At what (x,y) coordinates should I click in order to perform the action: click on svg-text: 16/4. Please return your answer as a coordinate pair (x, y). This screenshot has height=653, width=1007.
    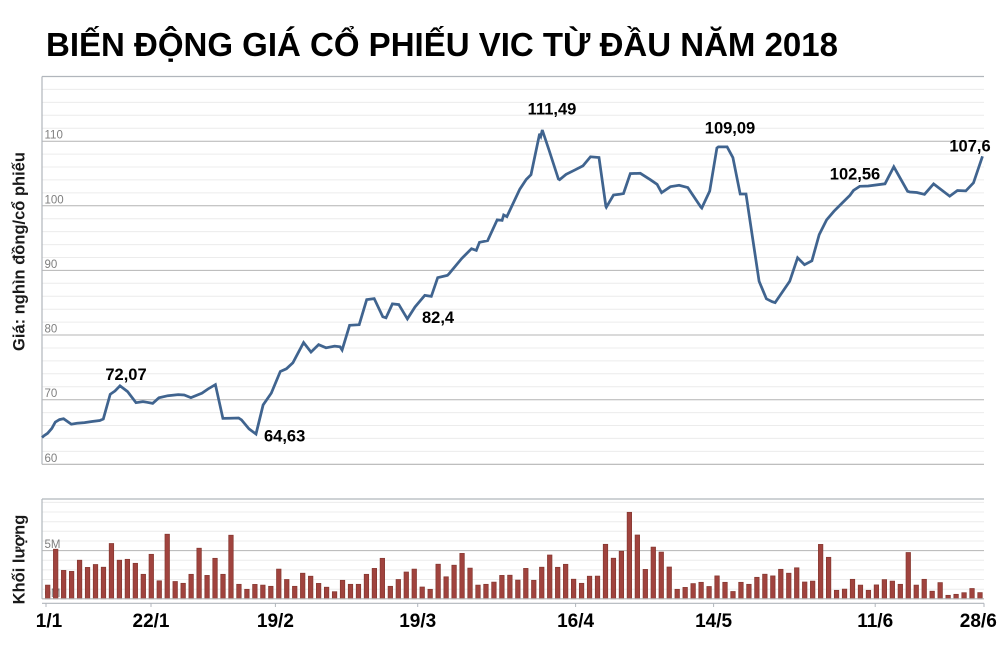
    Looking at the image, I should click on (575, 621).